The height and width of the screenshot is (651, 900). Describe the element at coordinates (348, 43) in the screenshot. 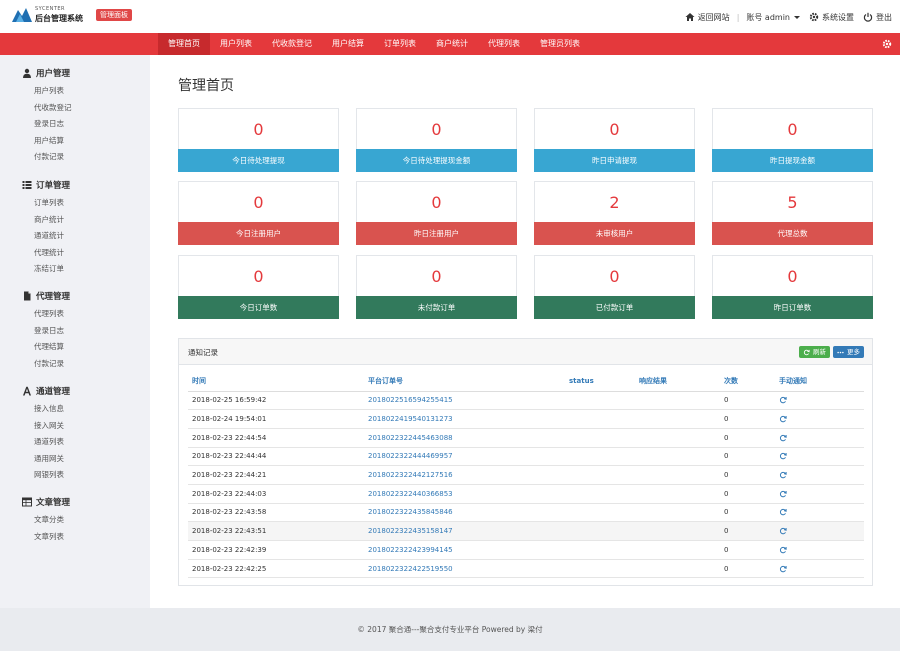

I see `nav-item: 用户结算` at that location.